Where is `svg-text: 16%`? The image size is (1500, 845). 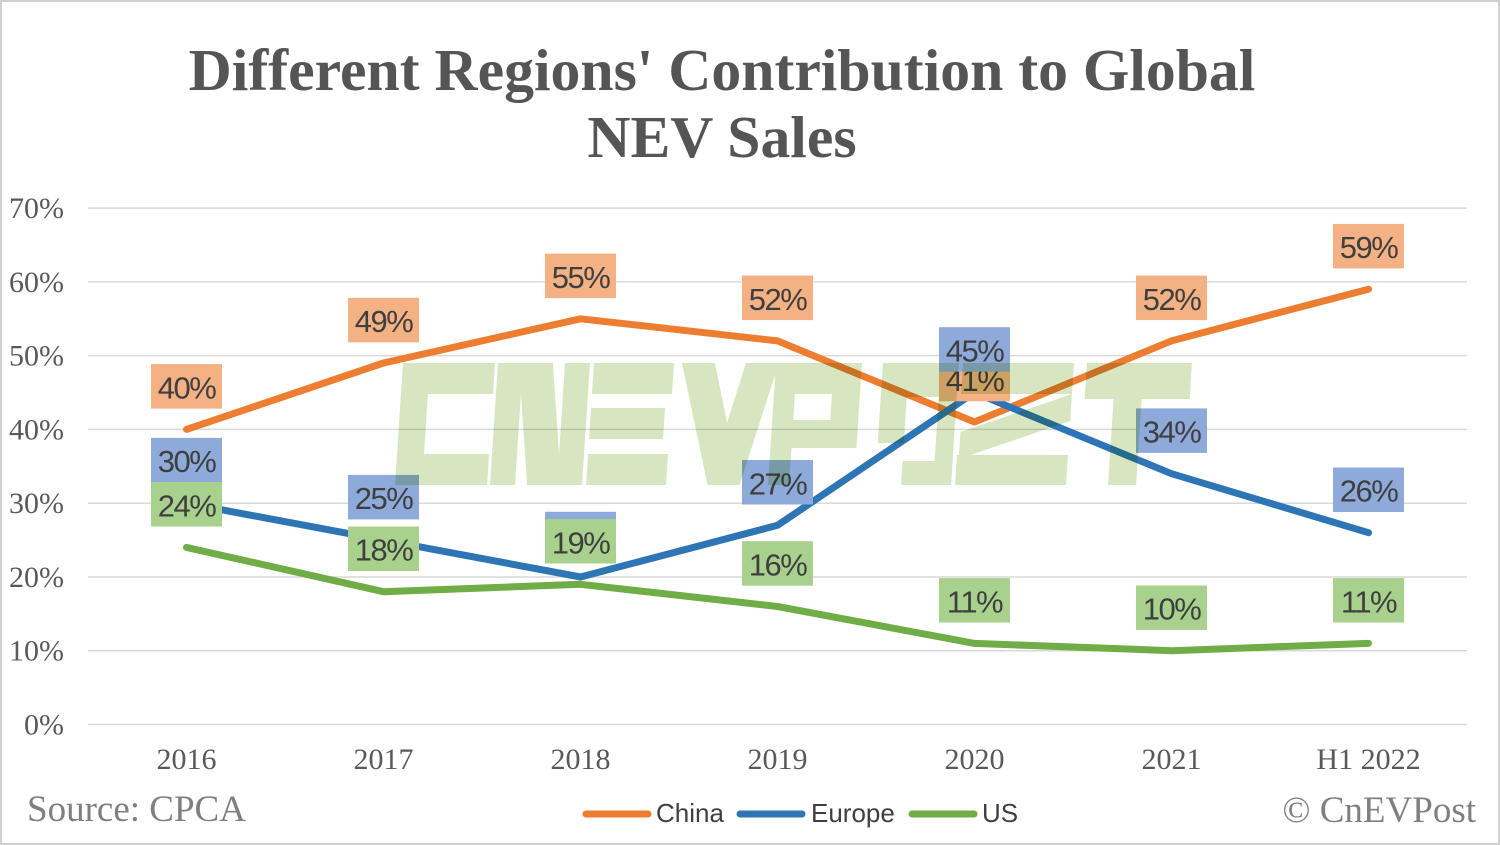 svg-text: 16% is located at coordinates (778, 565).